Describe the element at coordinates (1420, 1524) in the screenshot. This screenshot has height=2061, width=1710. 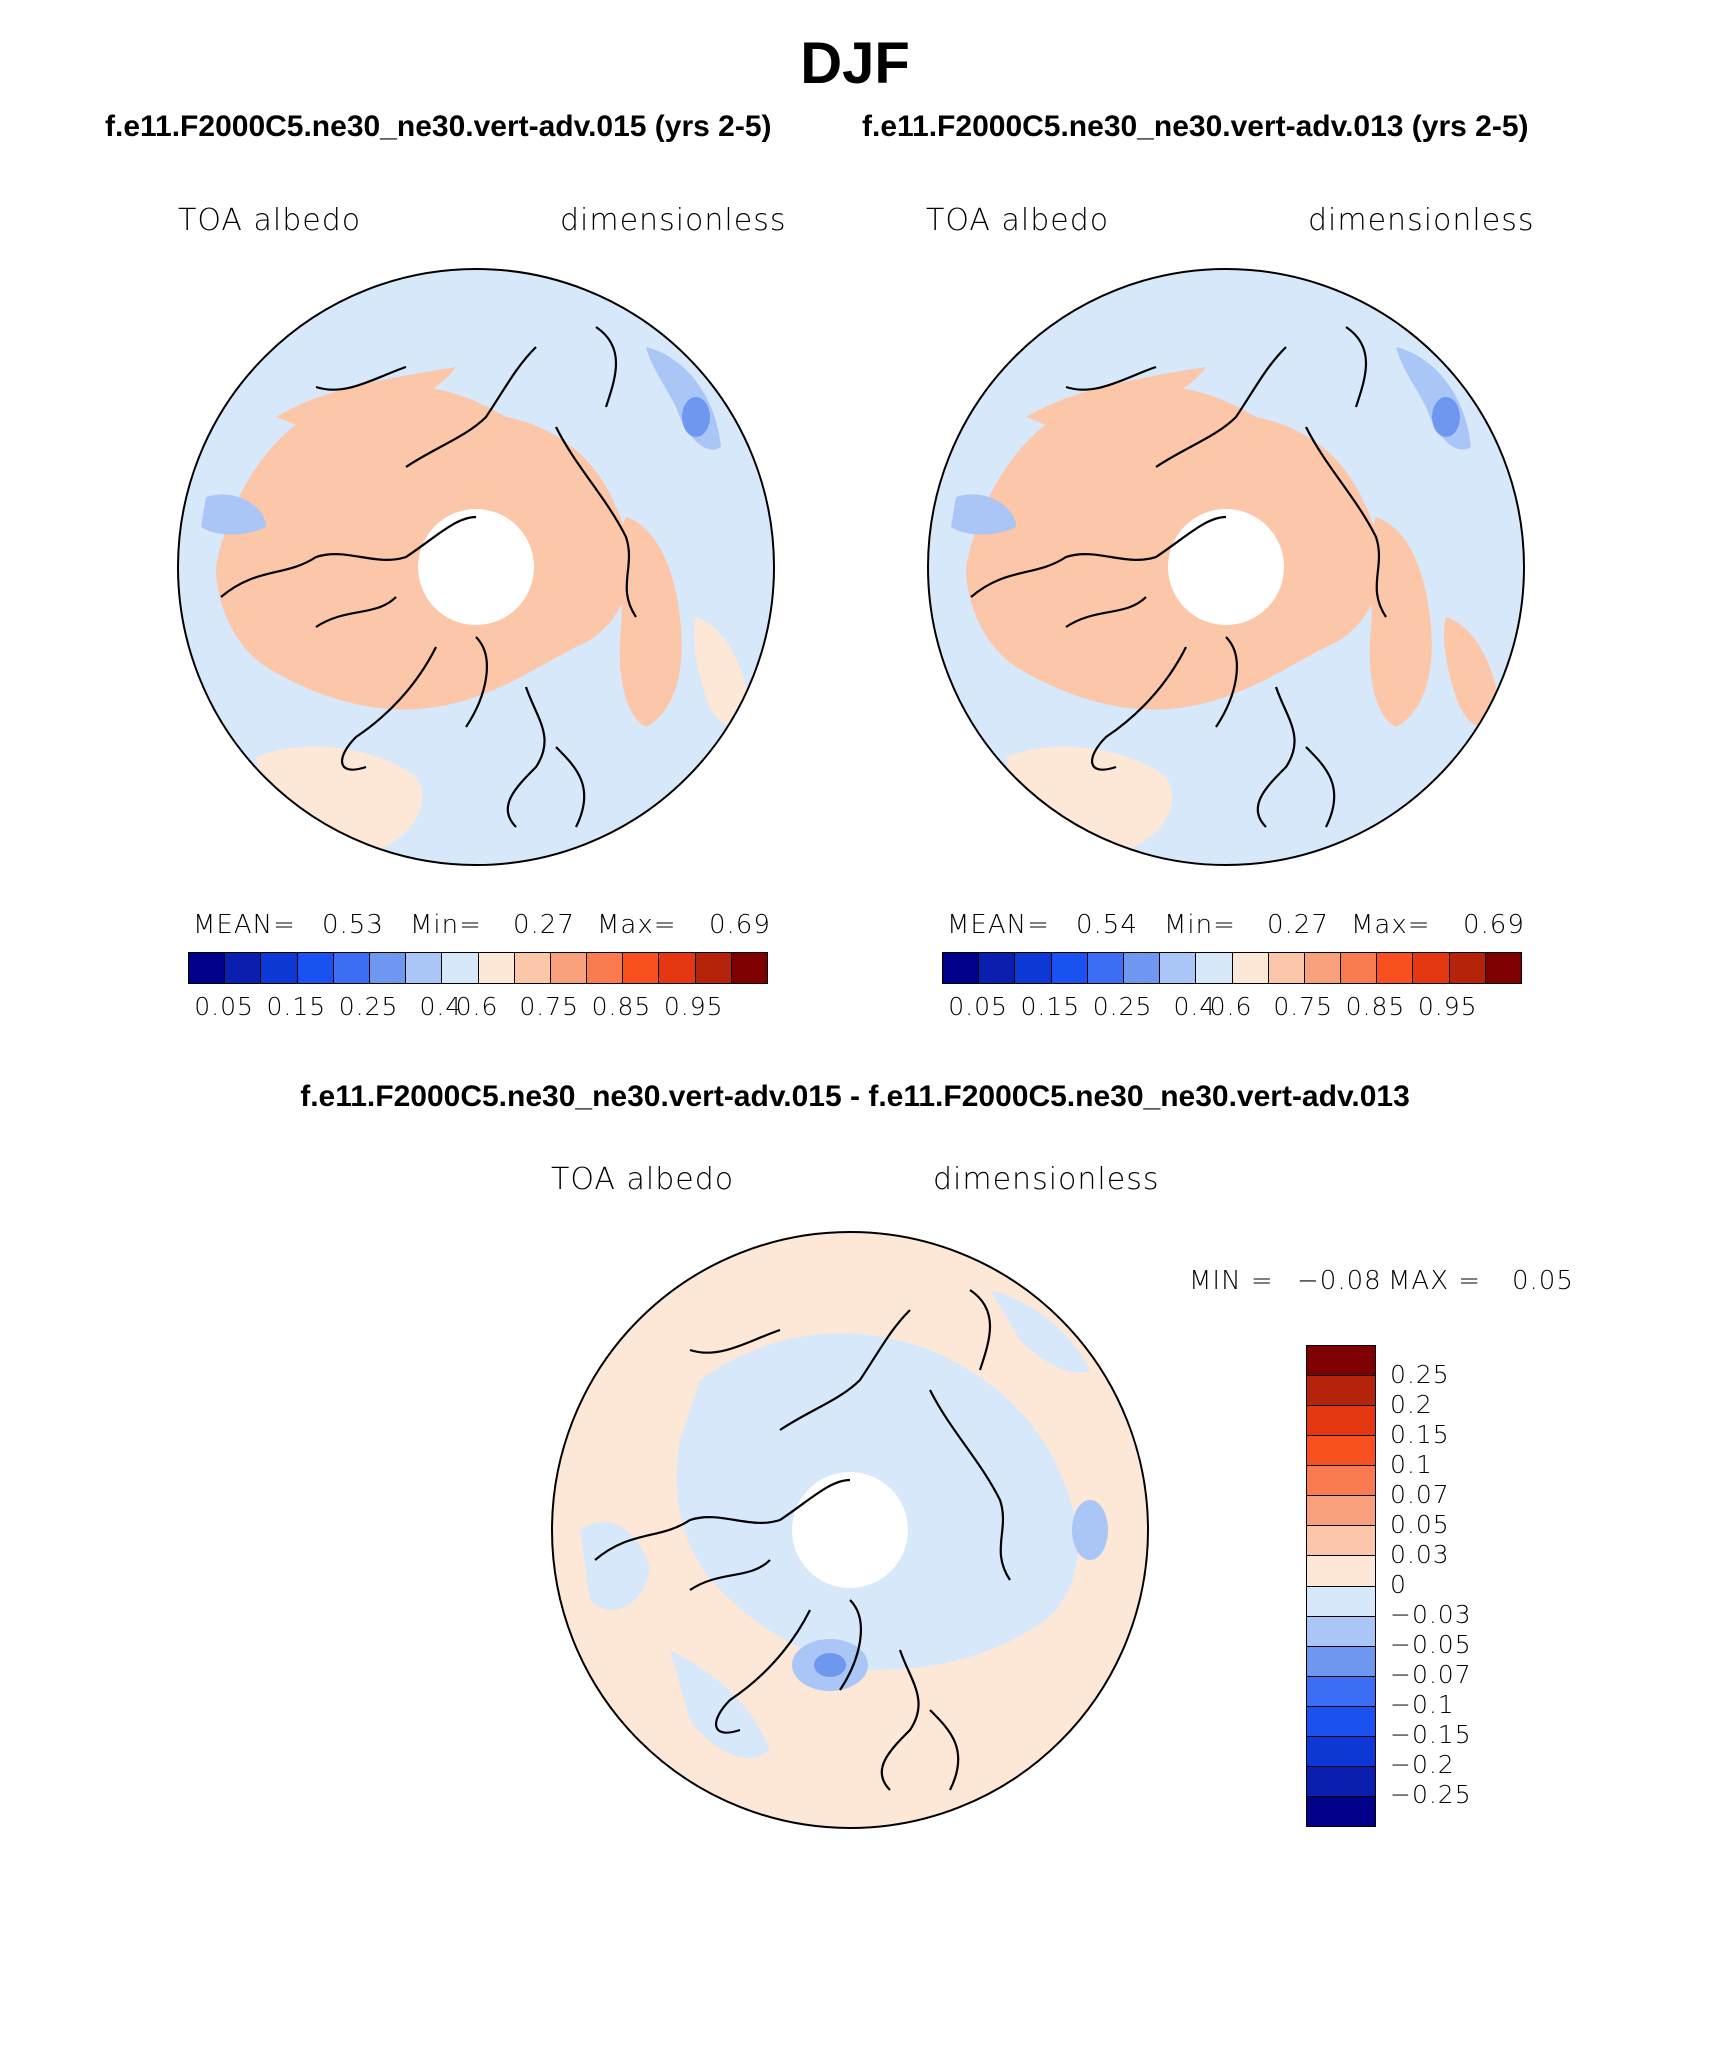
I see `diff-colorbar-tick-label: 0.05` at that location.